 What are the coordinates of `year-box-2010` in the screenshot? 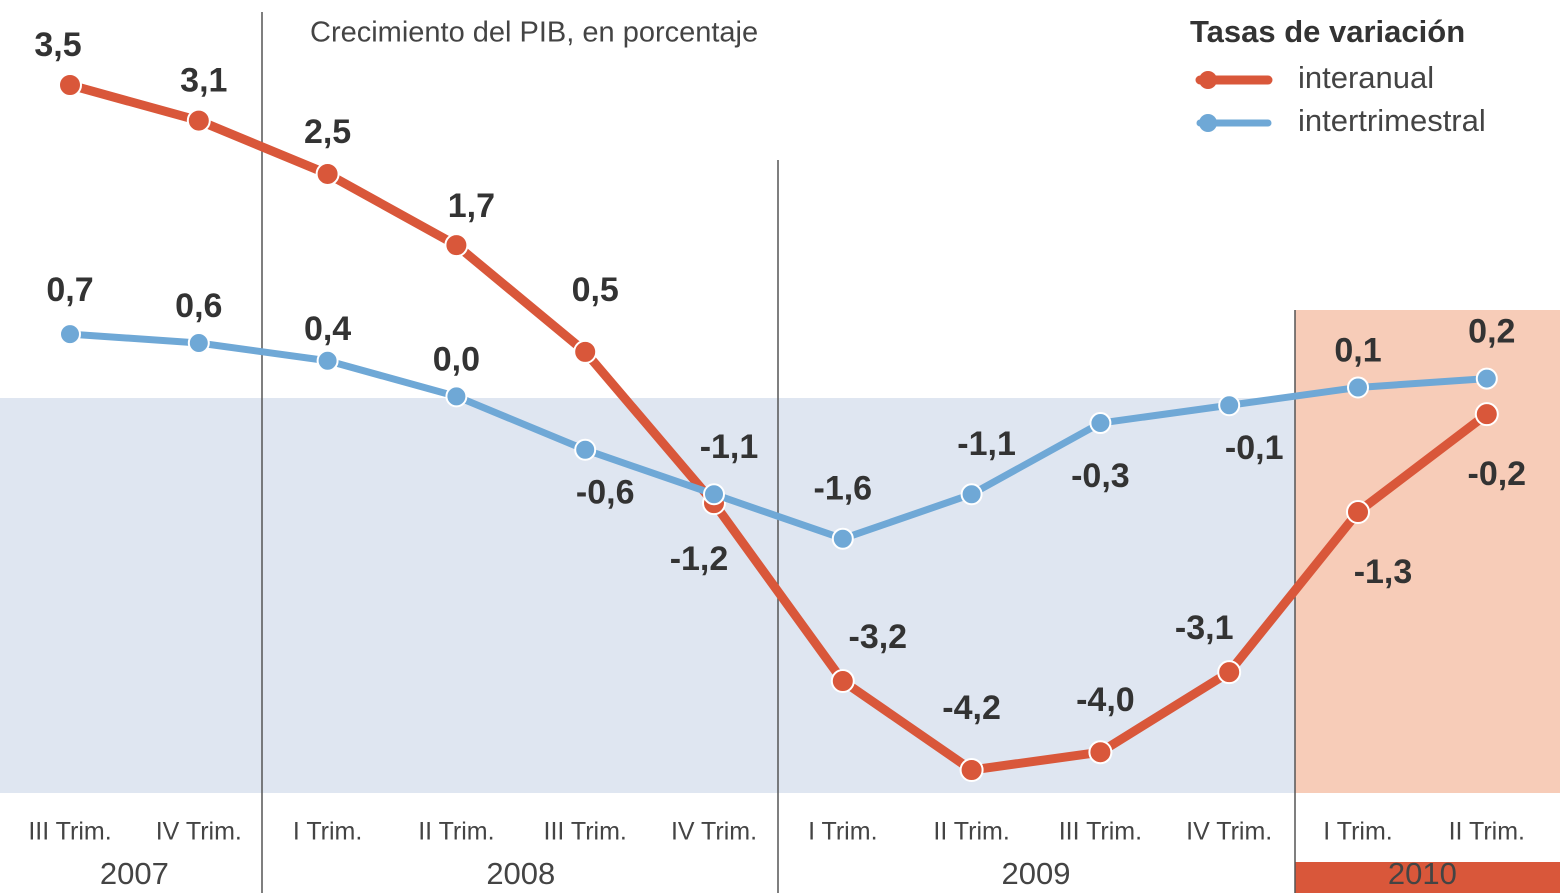 It's located at (1427, 877).